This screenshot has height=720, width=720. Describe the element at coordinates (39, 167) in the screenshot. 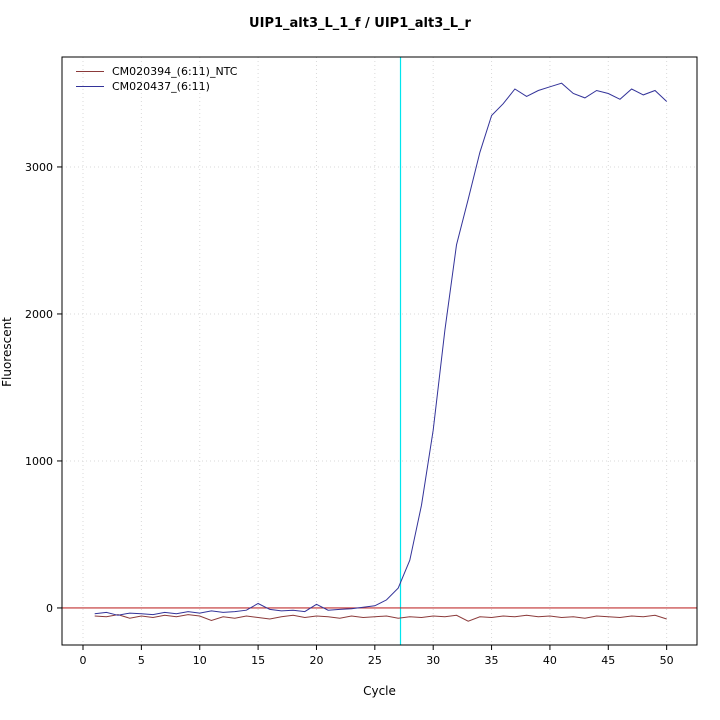

I see `svg-text: 3000` at that location.